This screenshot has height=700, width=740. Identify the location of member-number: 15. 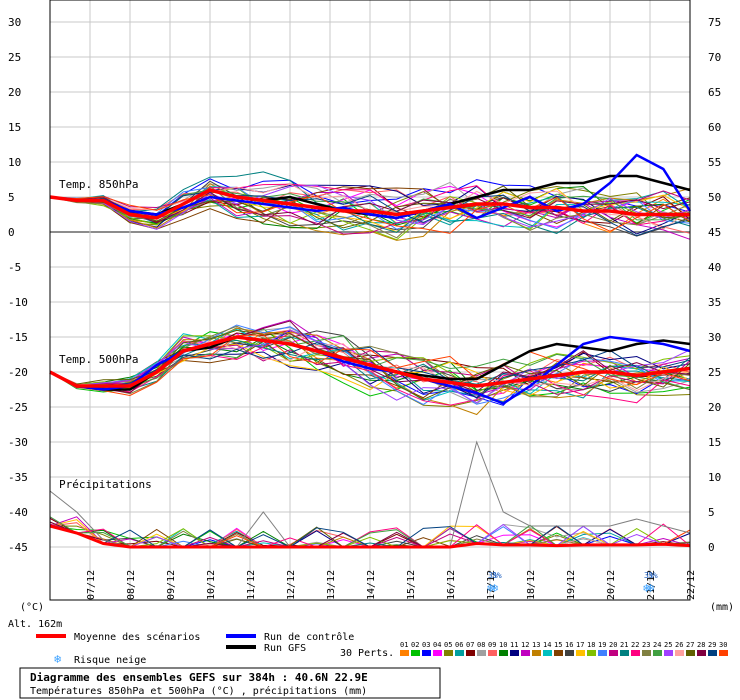
(558, 645).